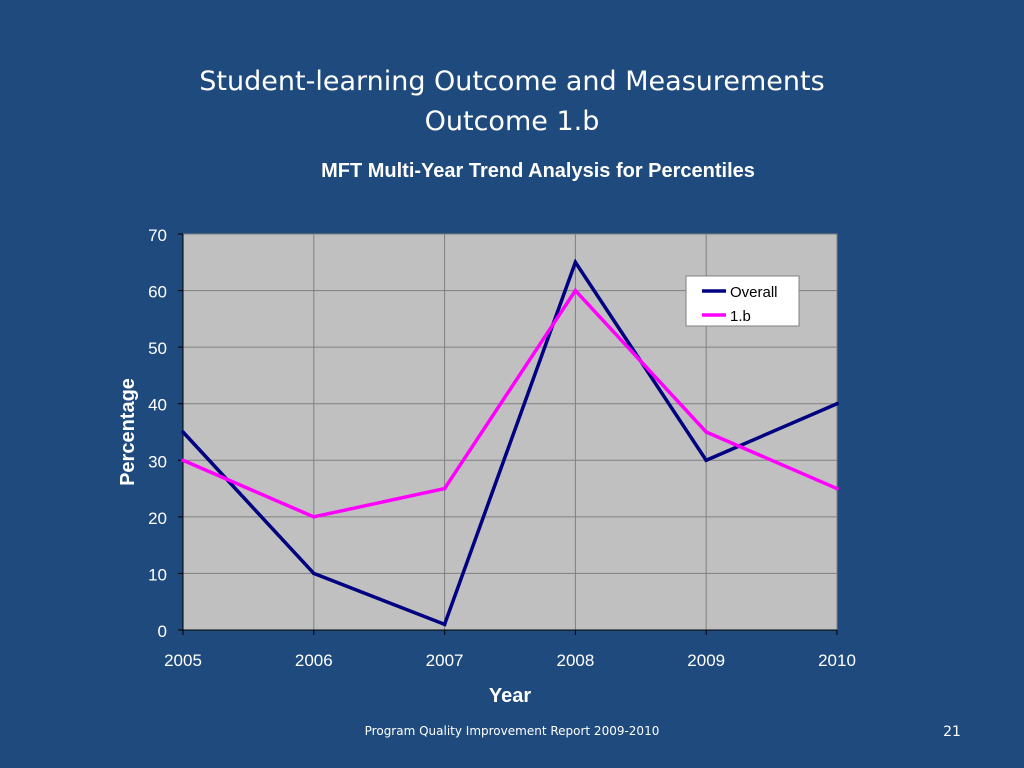 The image size is (1024, 768). What do you see at coordinates (162, 631) in the screenshot?
I see `y-tick-label: 0` at bounding box center [162, 631].